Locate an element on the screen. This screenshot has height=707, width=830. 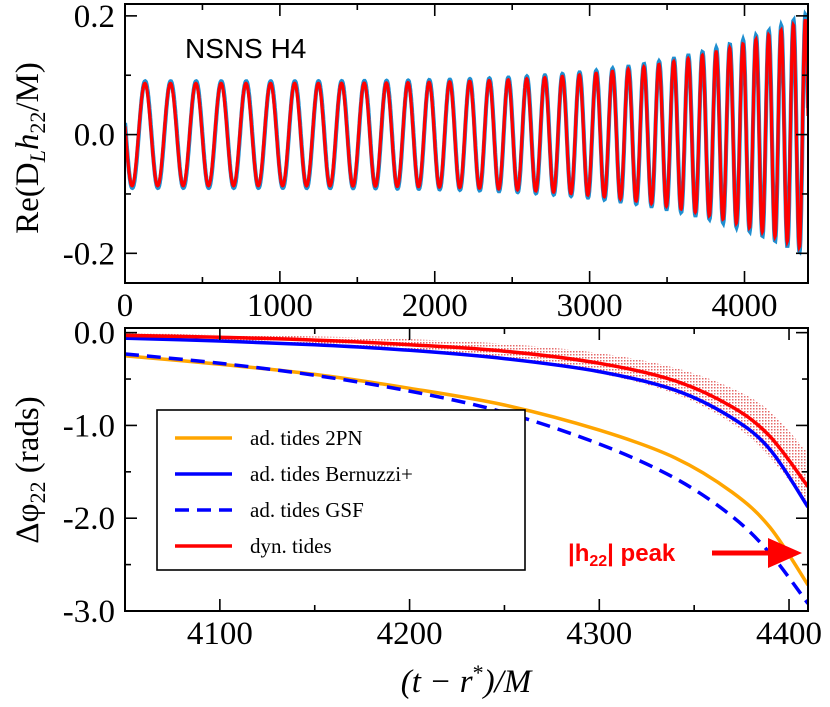
peak-arrow-head is located at coordinates (785, 553).